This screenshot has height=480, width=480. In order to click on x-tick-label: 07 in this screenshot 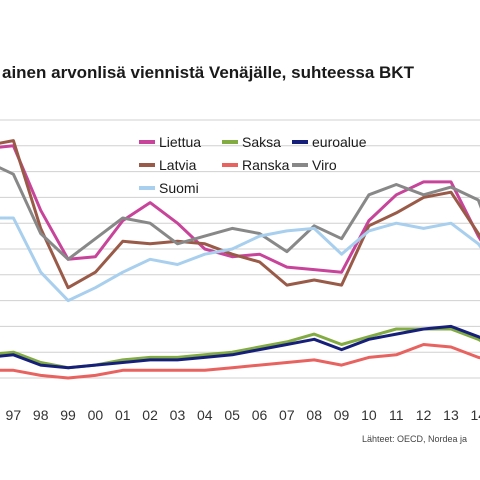, I will do `click(287, 415)`.